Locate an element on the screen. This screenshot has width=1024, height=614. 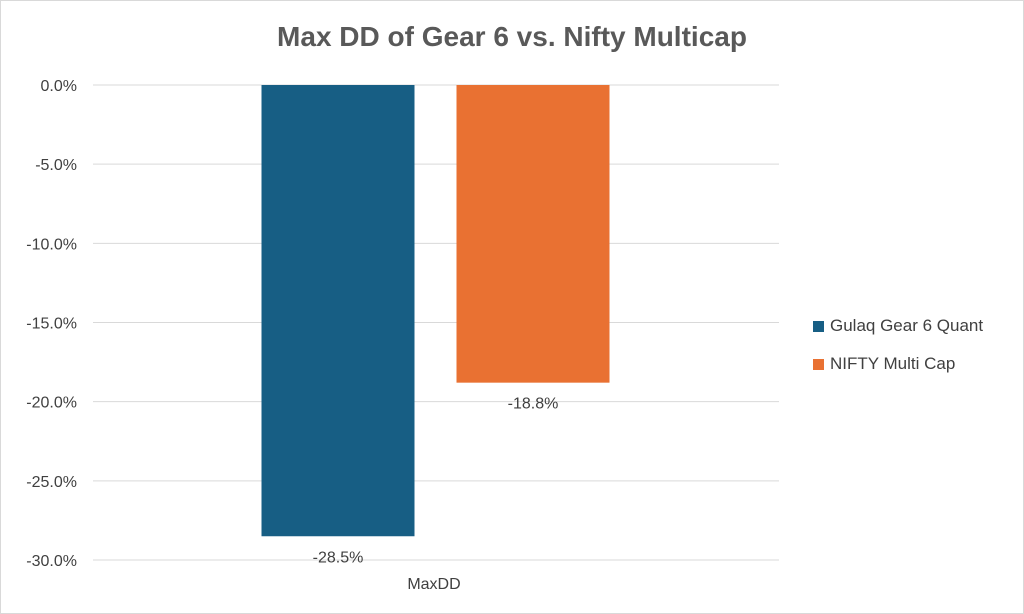
y-tick-label: 0.0% is located at coordinates (59, 86).